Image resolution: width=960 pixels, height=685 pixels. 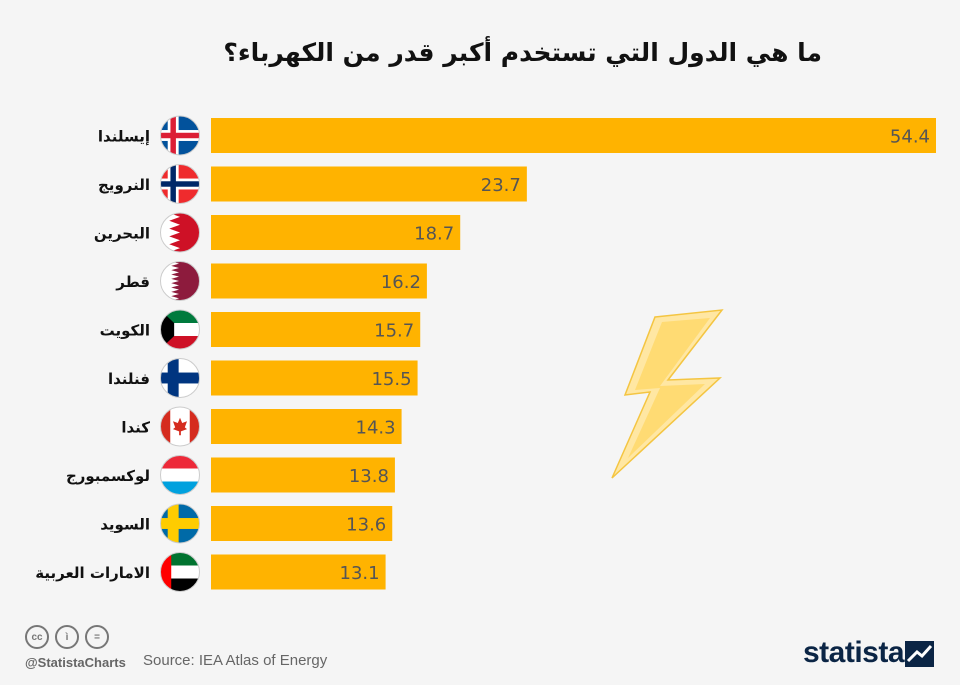 What do you see at coordinates (75, 662) in the screenshot?
I see `twitter-handle: @StatistaCharts` at bounding box center [75, 662].